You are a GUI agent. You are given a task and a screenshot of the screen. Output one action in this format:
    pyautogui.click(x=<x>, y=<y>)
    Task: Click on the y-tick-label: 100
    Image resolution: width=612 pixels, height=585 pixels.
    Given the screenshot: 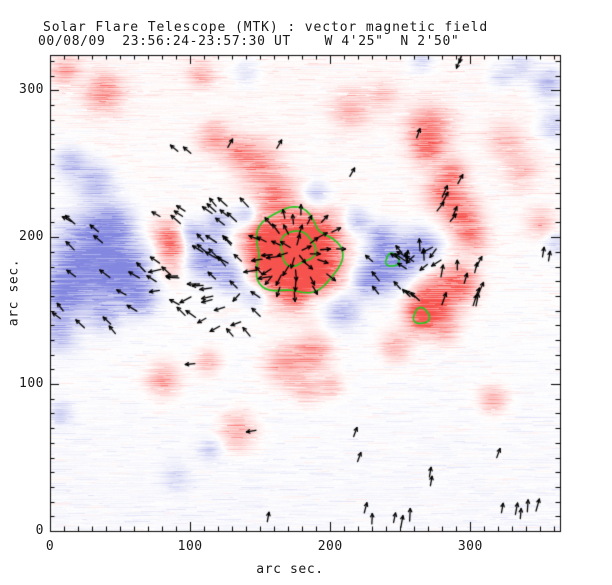 What is the action you would take?
    pyautogui.click(x=31, y=384)
    